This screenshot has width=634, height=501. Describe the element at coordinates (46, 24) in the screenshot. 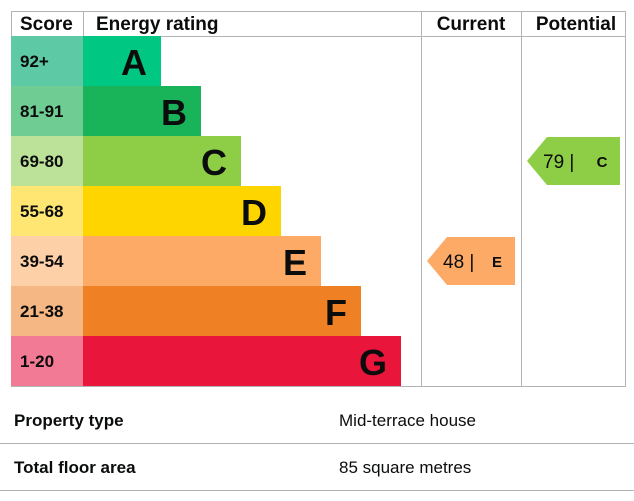

I see `header-score: Score` at that location.